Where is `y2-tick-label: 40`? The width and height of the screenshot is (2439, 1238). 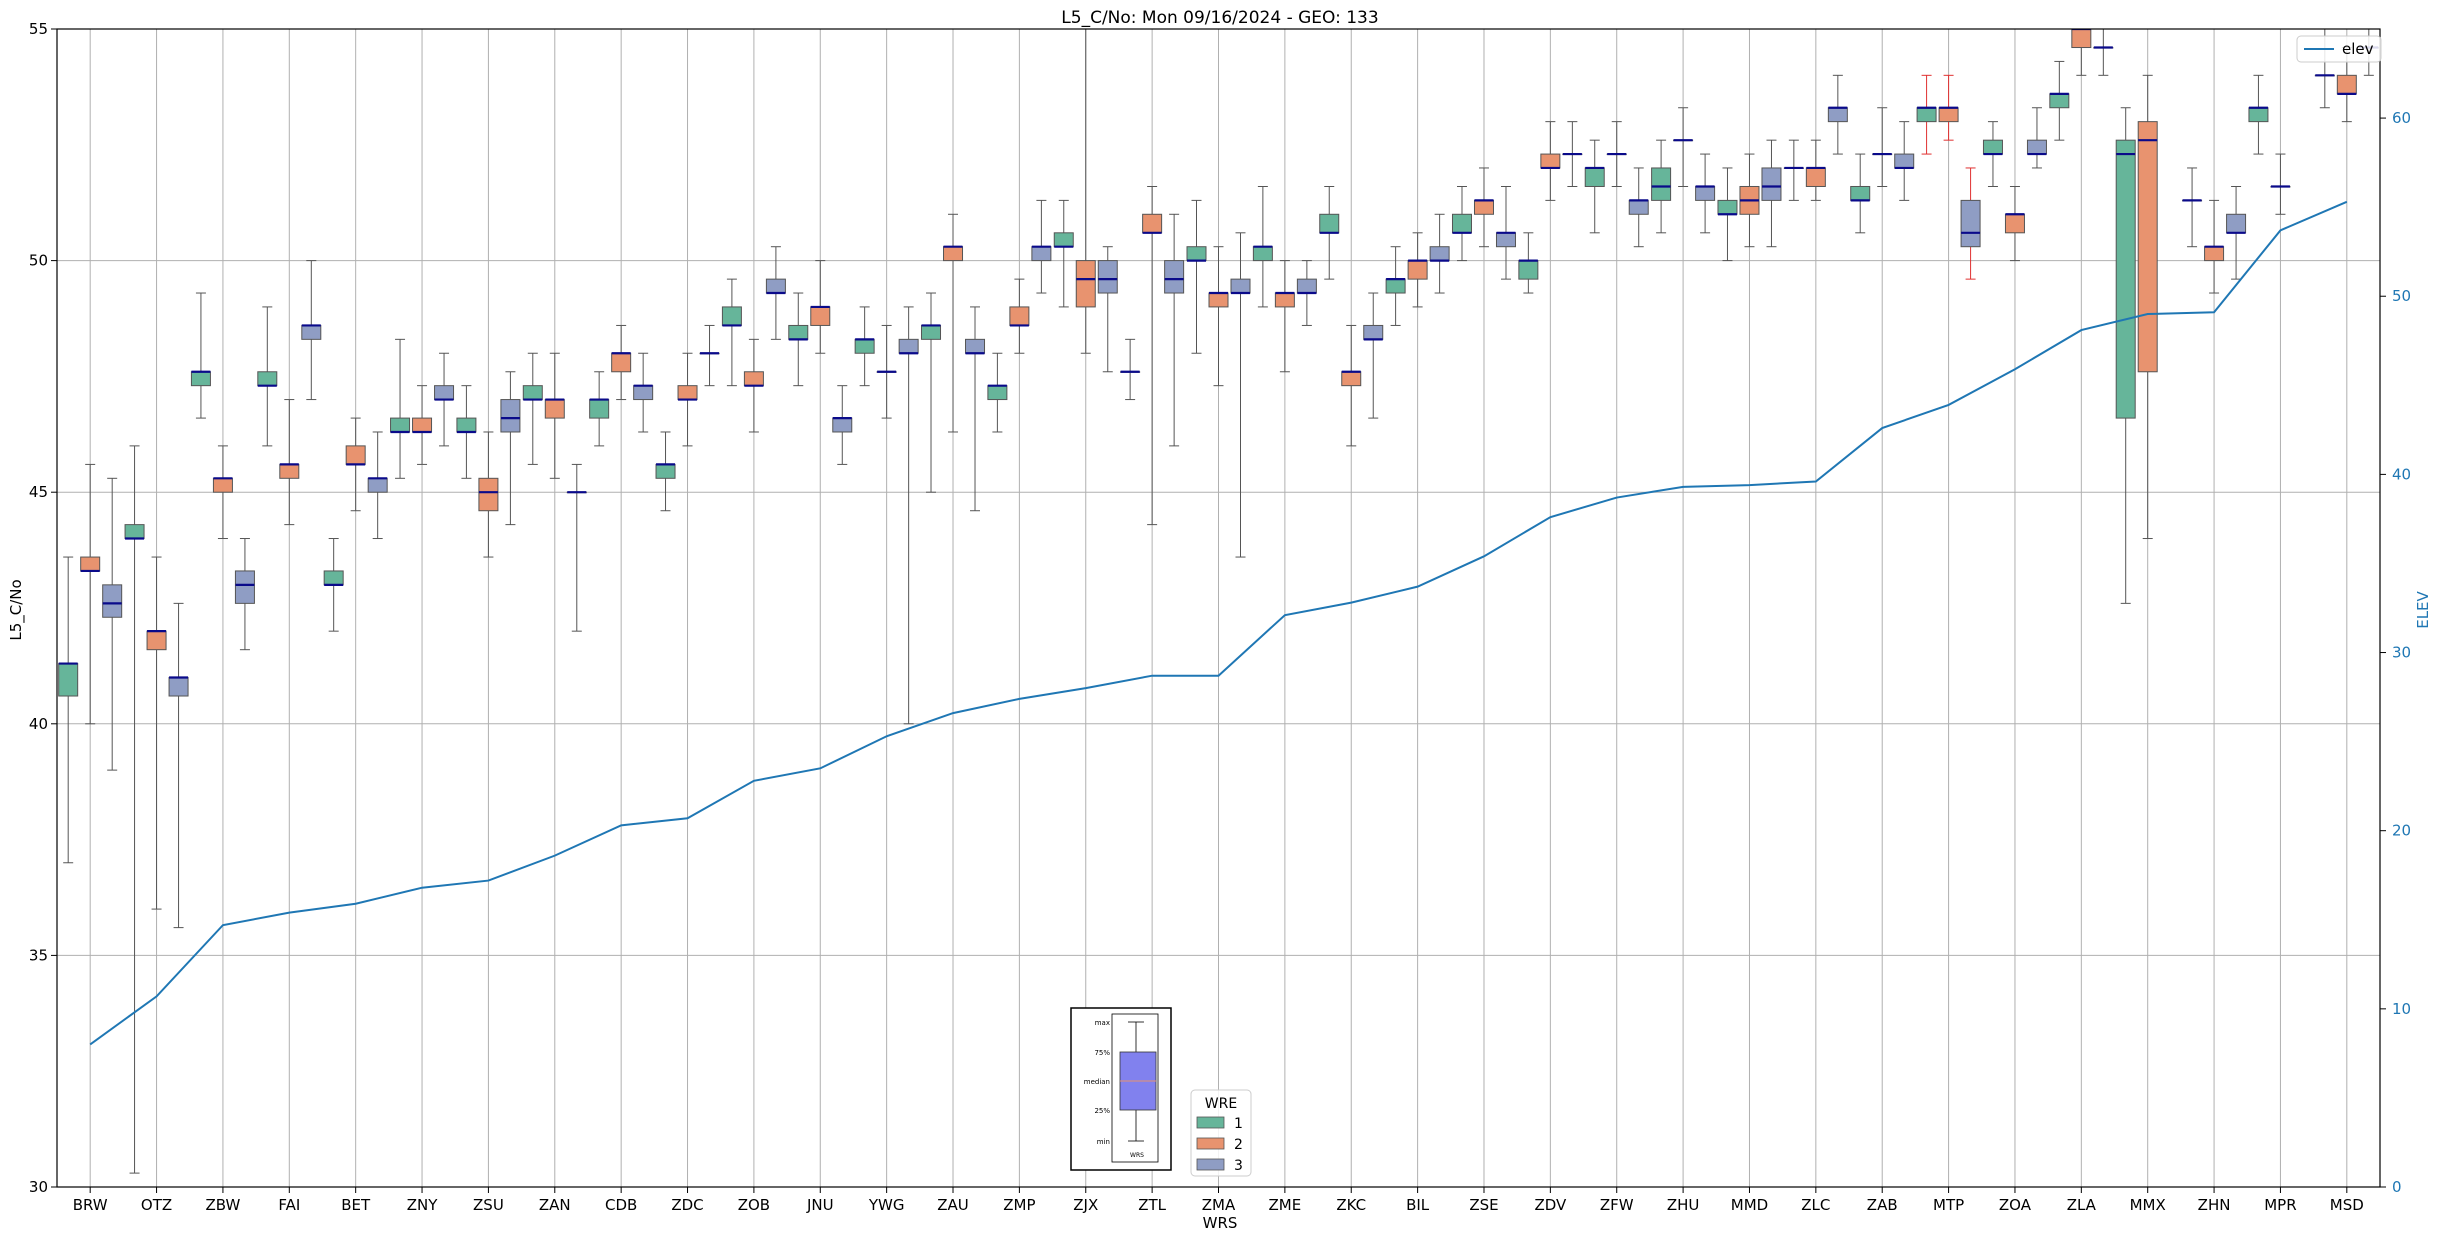
y2-tick-label: 40 is located at coordinates (2401, 474).